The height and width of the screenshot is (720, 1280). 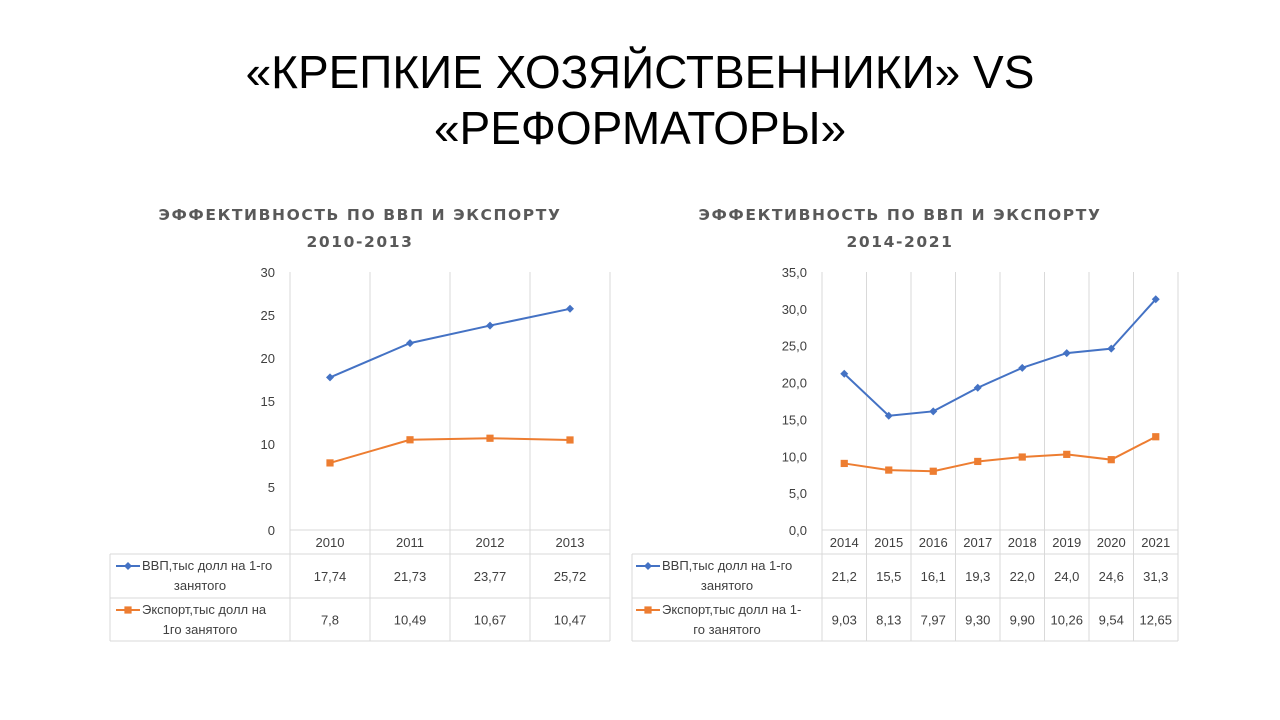 What do you see at coordinates (268, 358) in the screenshot?
I see `chart-1-ytick-label: 20` at bounding box center [268, 358].